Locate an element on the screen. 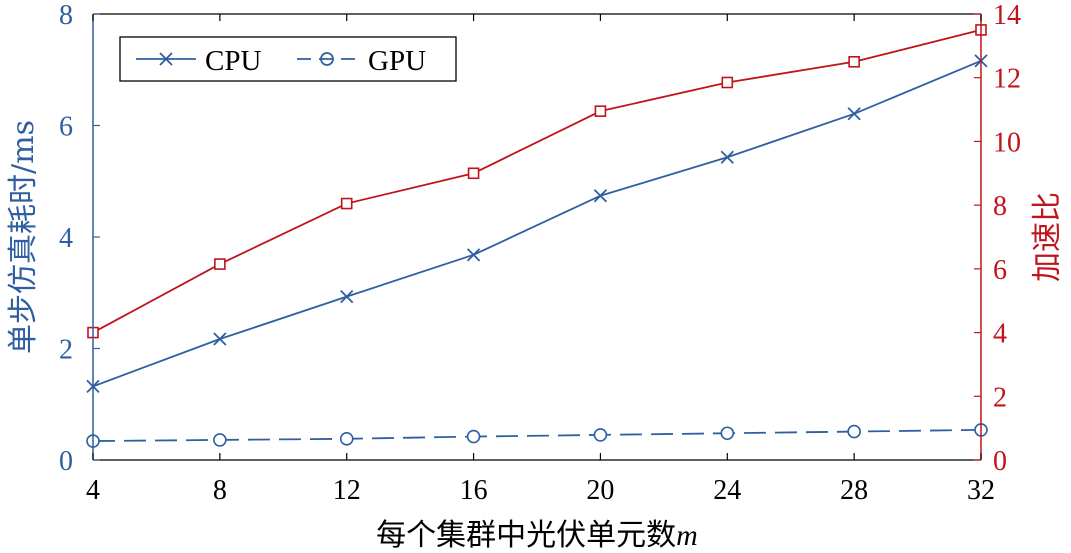 The height and width of the screenshot is (553, 1071). right-y-tick-label: 8 is located at coordinates (1000, 206).